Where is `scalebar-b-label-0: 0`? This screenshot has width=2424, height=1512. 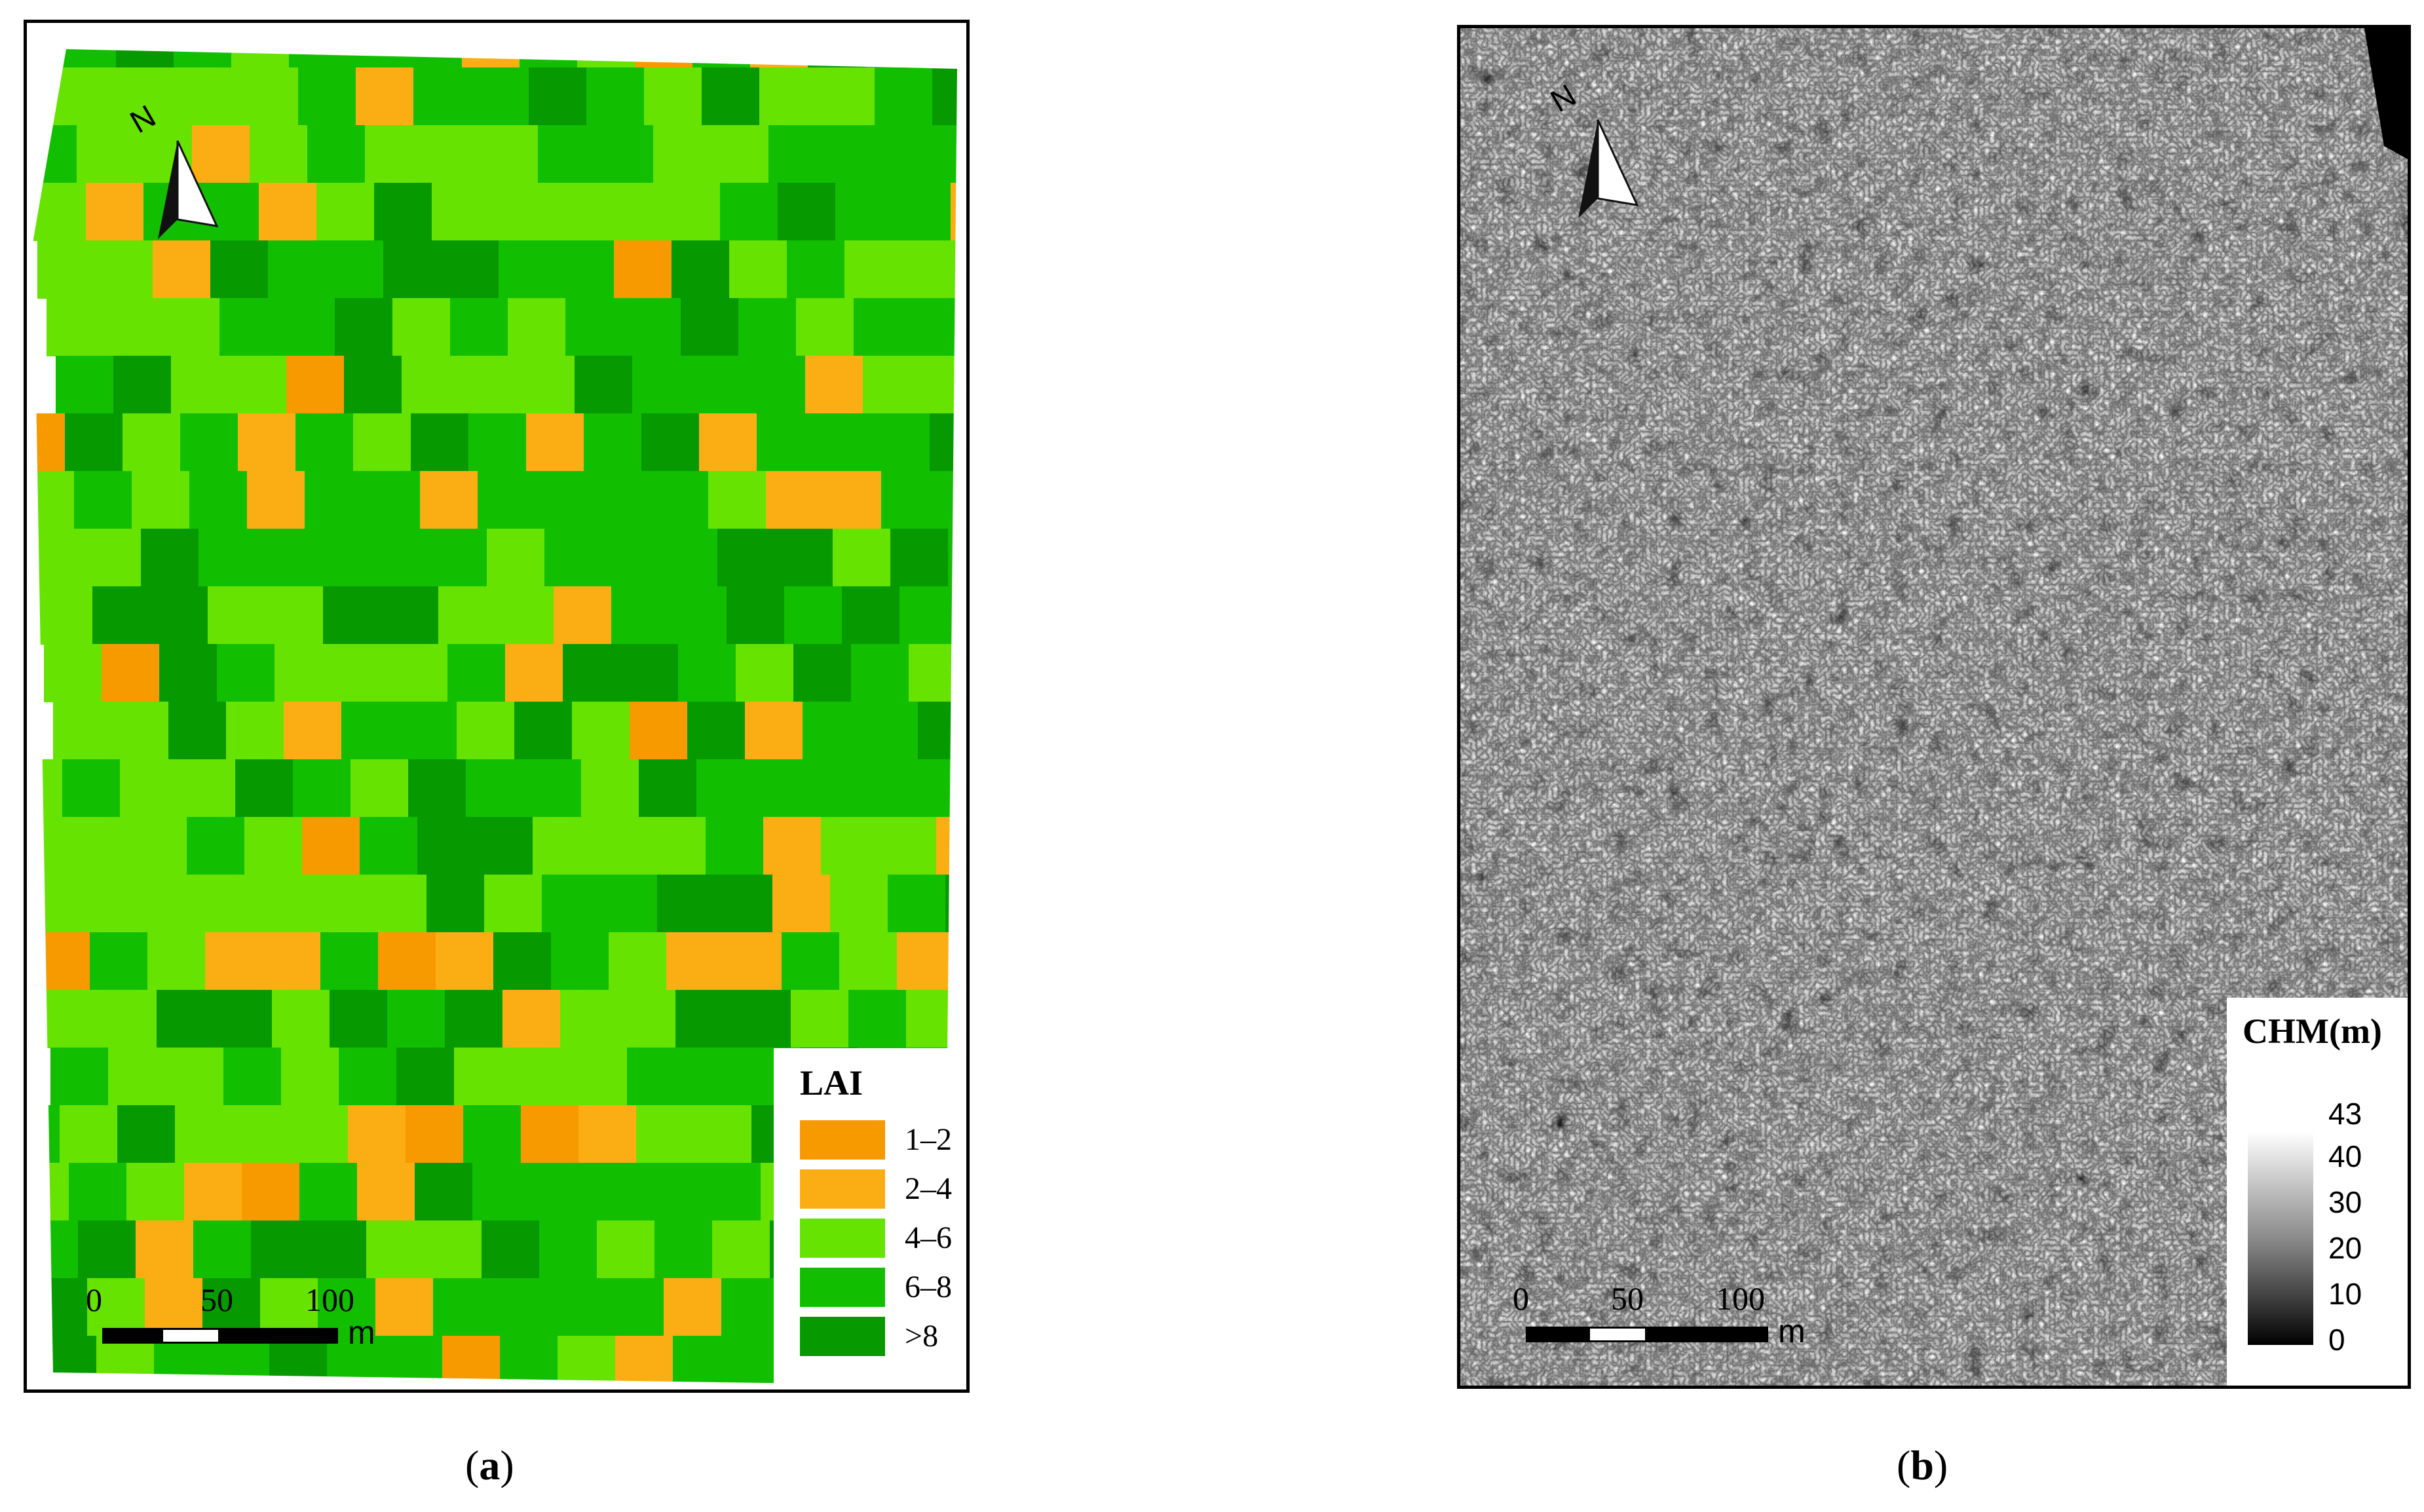
scalebar-b-label-0: 0 is located at coordinates (1521, 1299).